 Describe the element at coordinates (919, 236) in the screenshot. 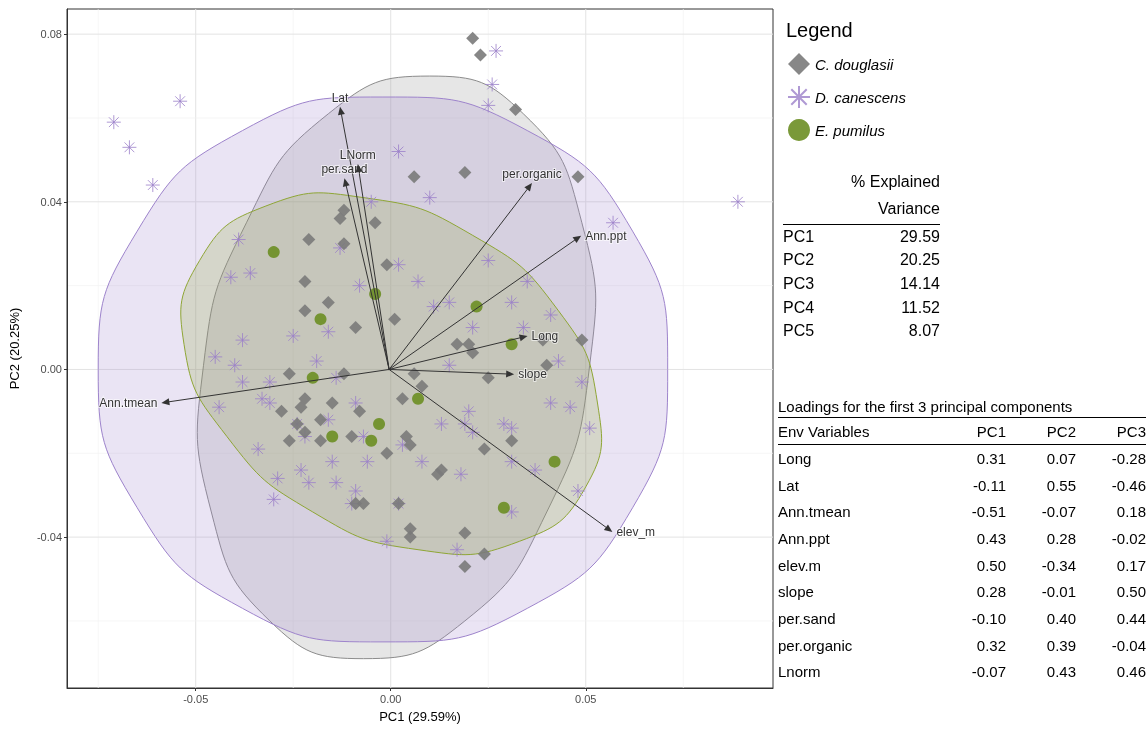

I see `data-label: 29.59` at that location.